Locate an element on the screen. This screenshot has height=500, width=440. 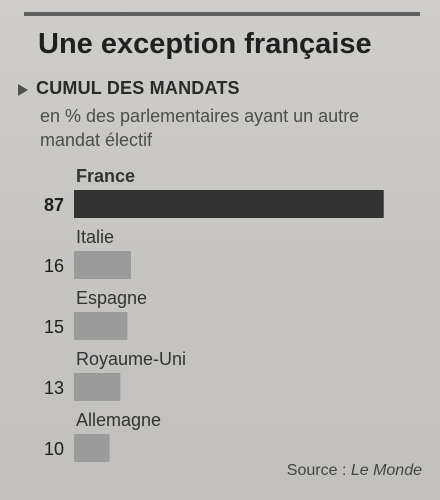
value-label: 15 is located at coordinates (54, 327).